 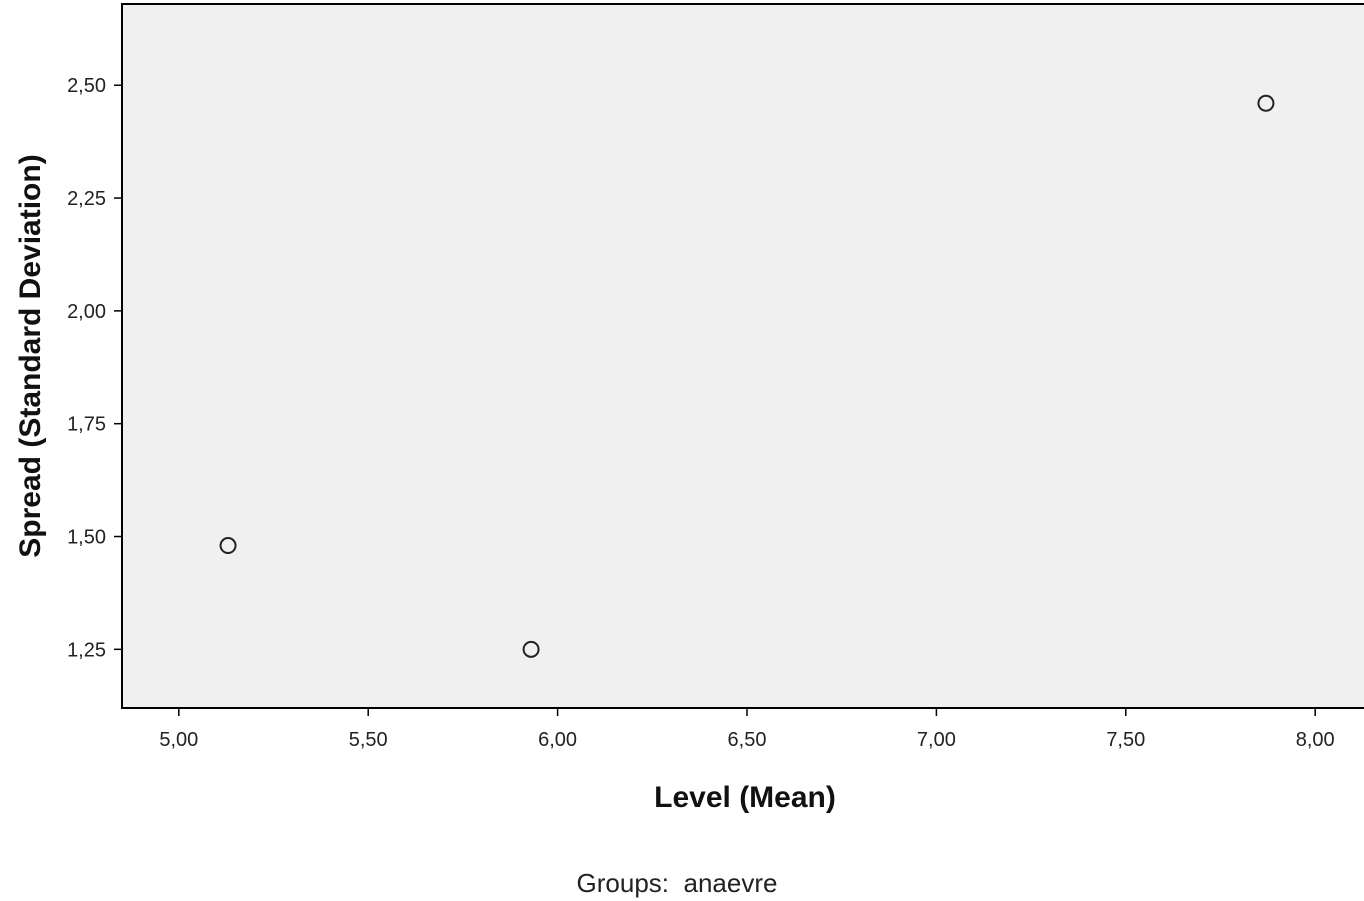 What do you see at coordinates (747, 740) in the screenshot?
I see `x-tick-label-3: 6,50` at bounding box center [747, 740].